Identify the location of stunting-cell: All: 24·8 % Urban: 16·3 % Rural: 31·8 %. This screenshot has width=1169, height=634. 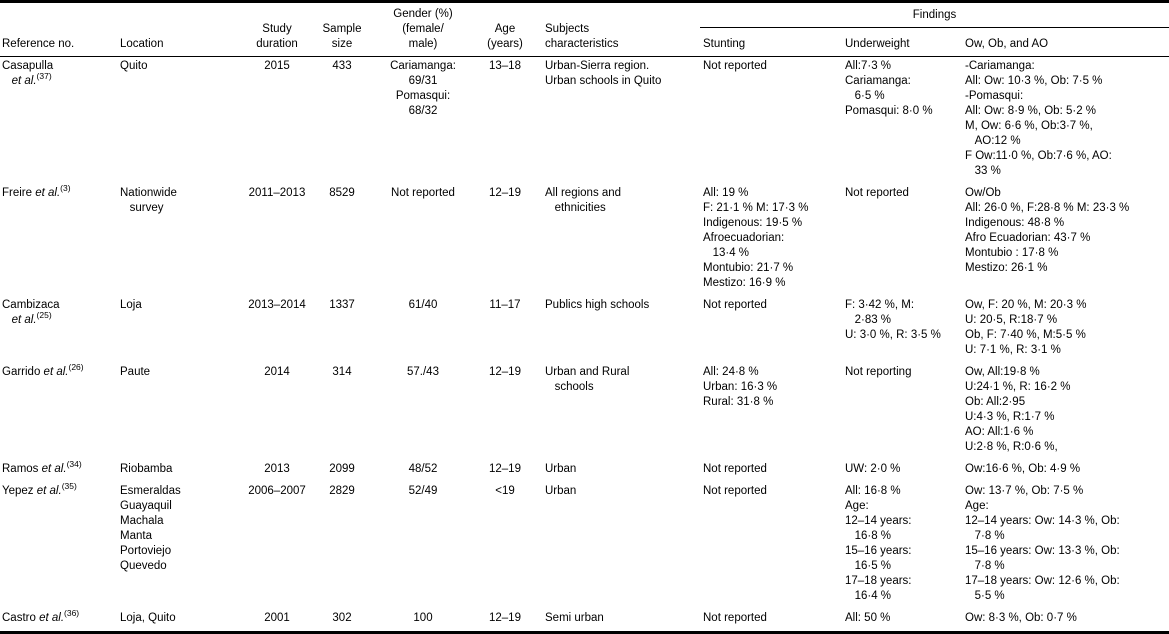
(740, 387).